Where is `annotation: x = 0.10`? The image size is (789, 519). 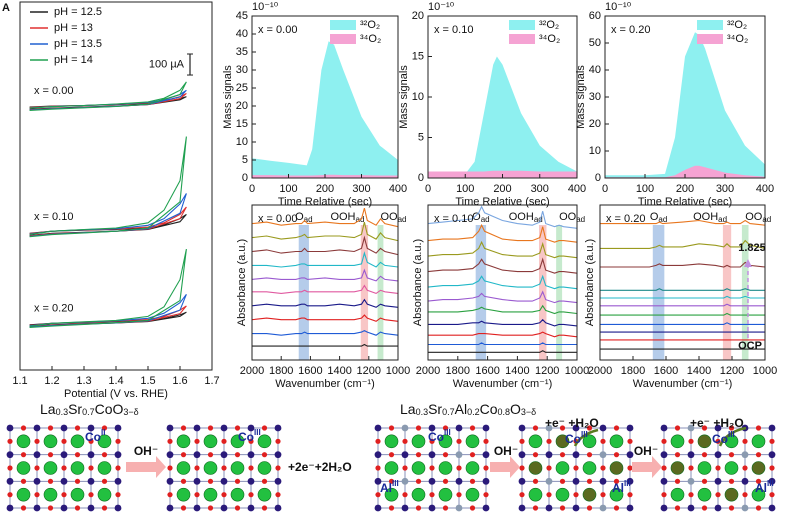
annotation: x = 0.10 is located at coordinates (53, 217).